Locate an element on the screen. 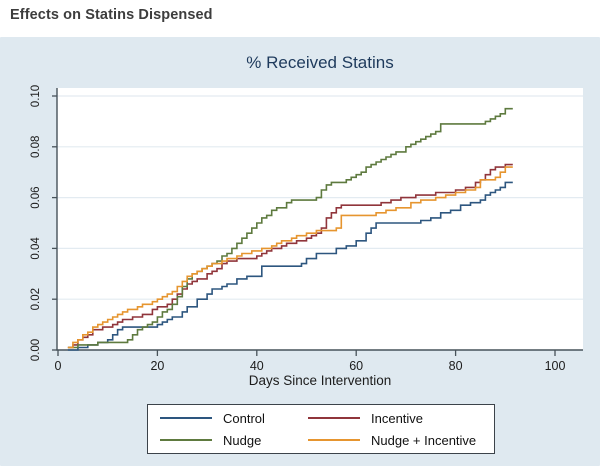 The width and height of the screenshot is (600, 476). svg-text: 20 is located at coordinates (157, 366).